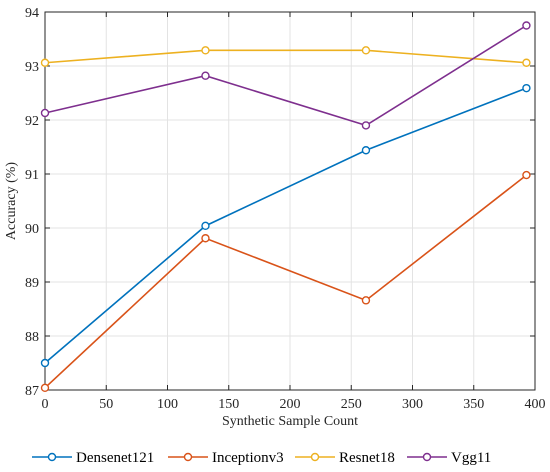 This screenshot has width=550, height=472. What do you see at coordinates (32, 391) in the screenshot?
I see `y-tick-label: 87` at bounding box center [32, 391].